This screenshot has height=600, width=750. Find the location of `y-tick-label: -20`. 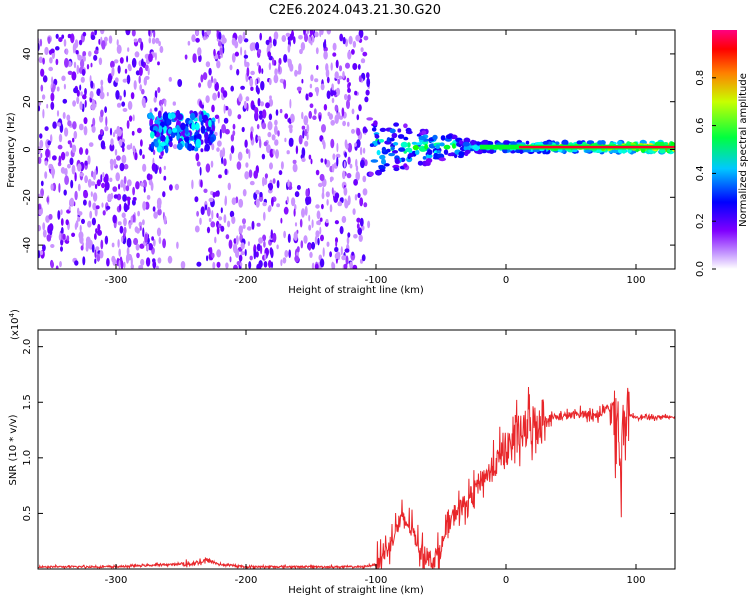

y-tick-label: -20 is located at coordinates (27, 197).